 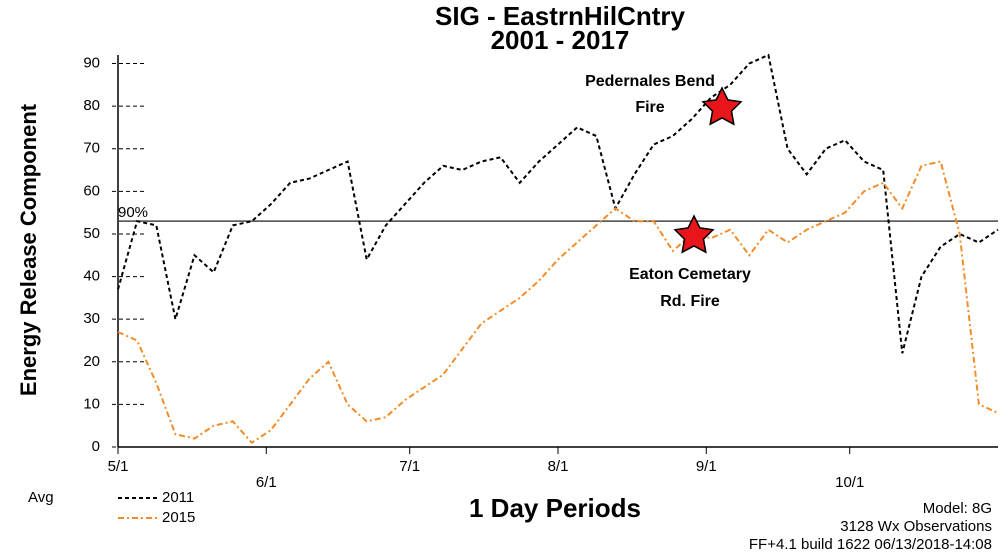 What do you see at coordinates (560, 16) in the screenshot?
I see `chart-title: SIG - EastrnHilCntry` at bounding box center [560, 16].